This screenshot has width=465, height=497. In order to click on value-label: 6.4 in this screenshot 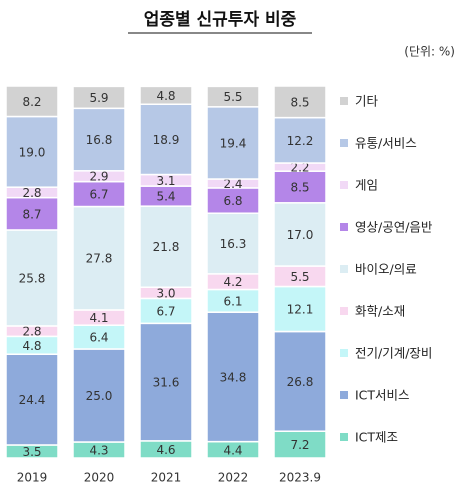, I will do `click(98, 338)`.